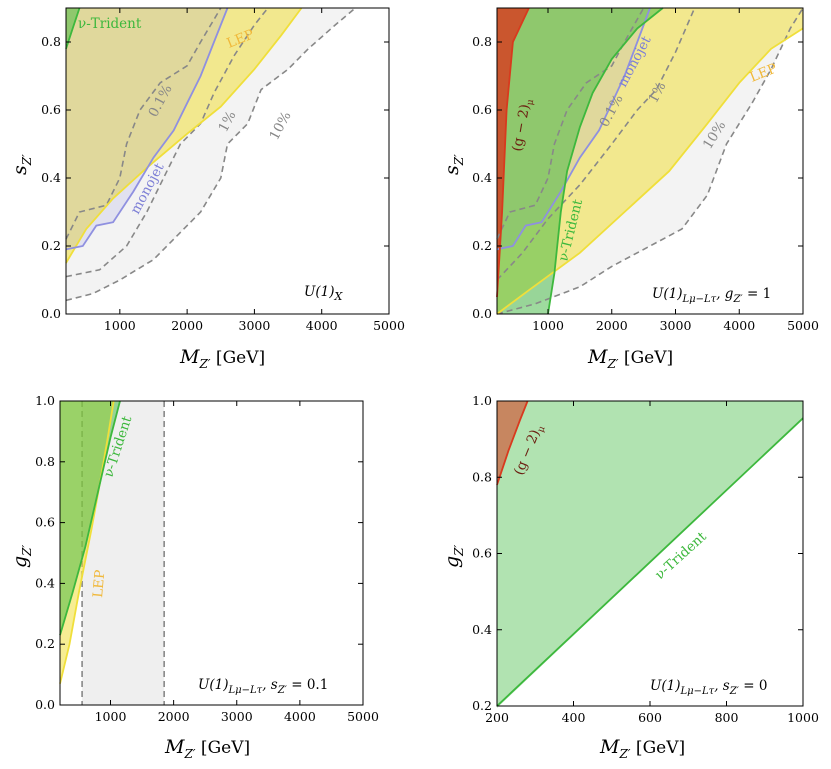  I want to click on x-tick-label-2-1: 1000, so click(548, 325).